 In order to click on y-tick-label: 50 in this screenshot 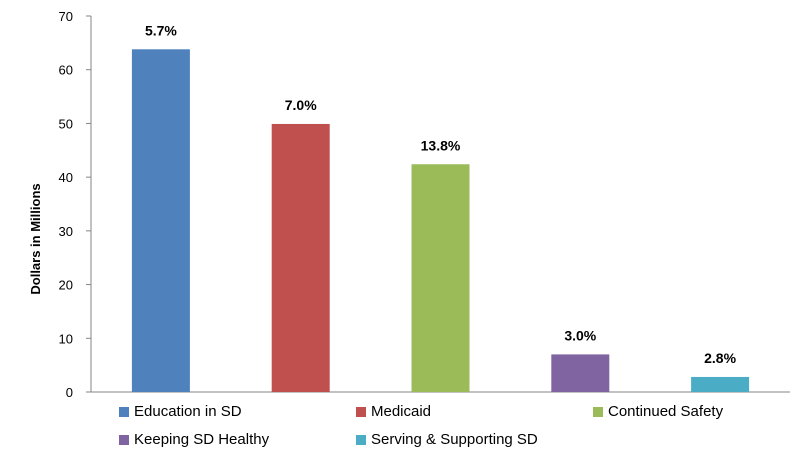, I will do `click(66, 123)`.